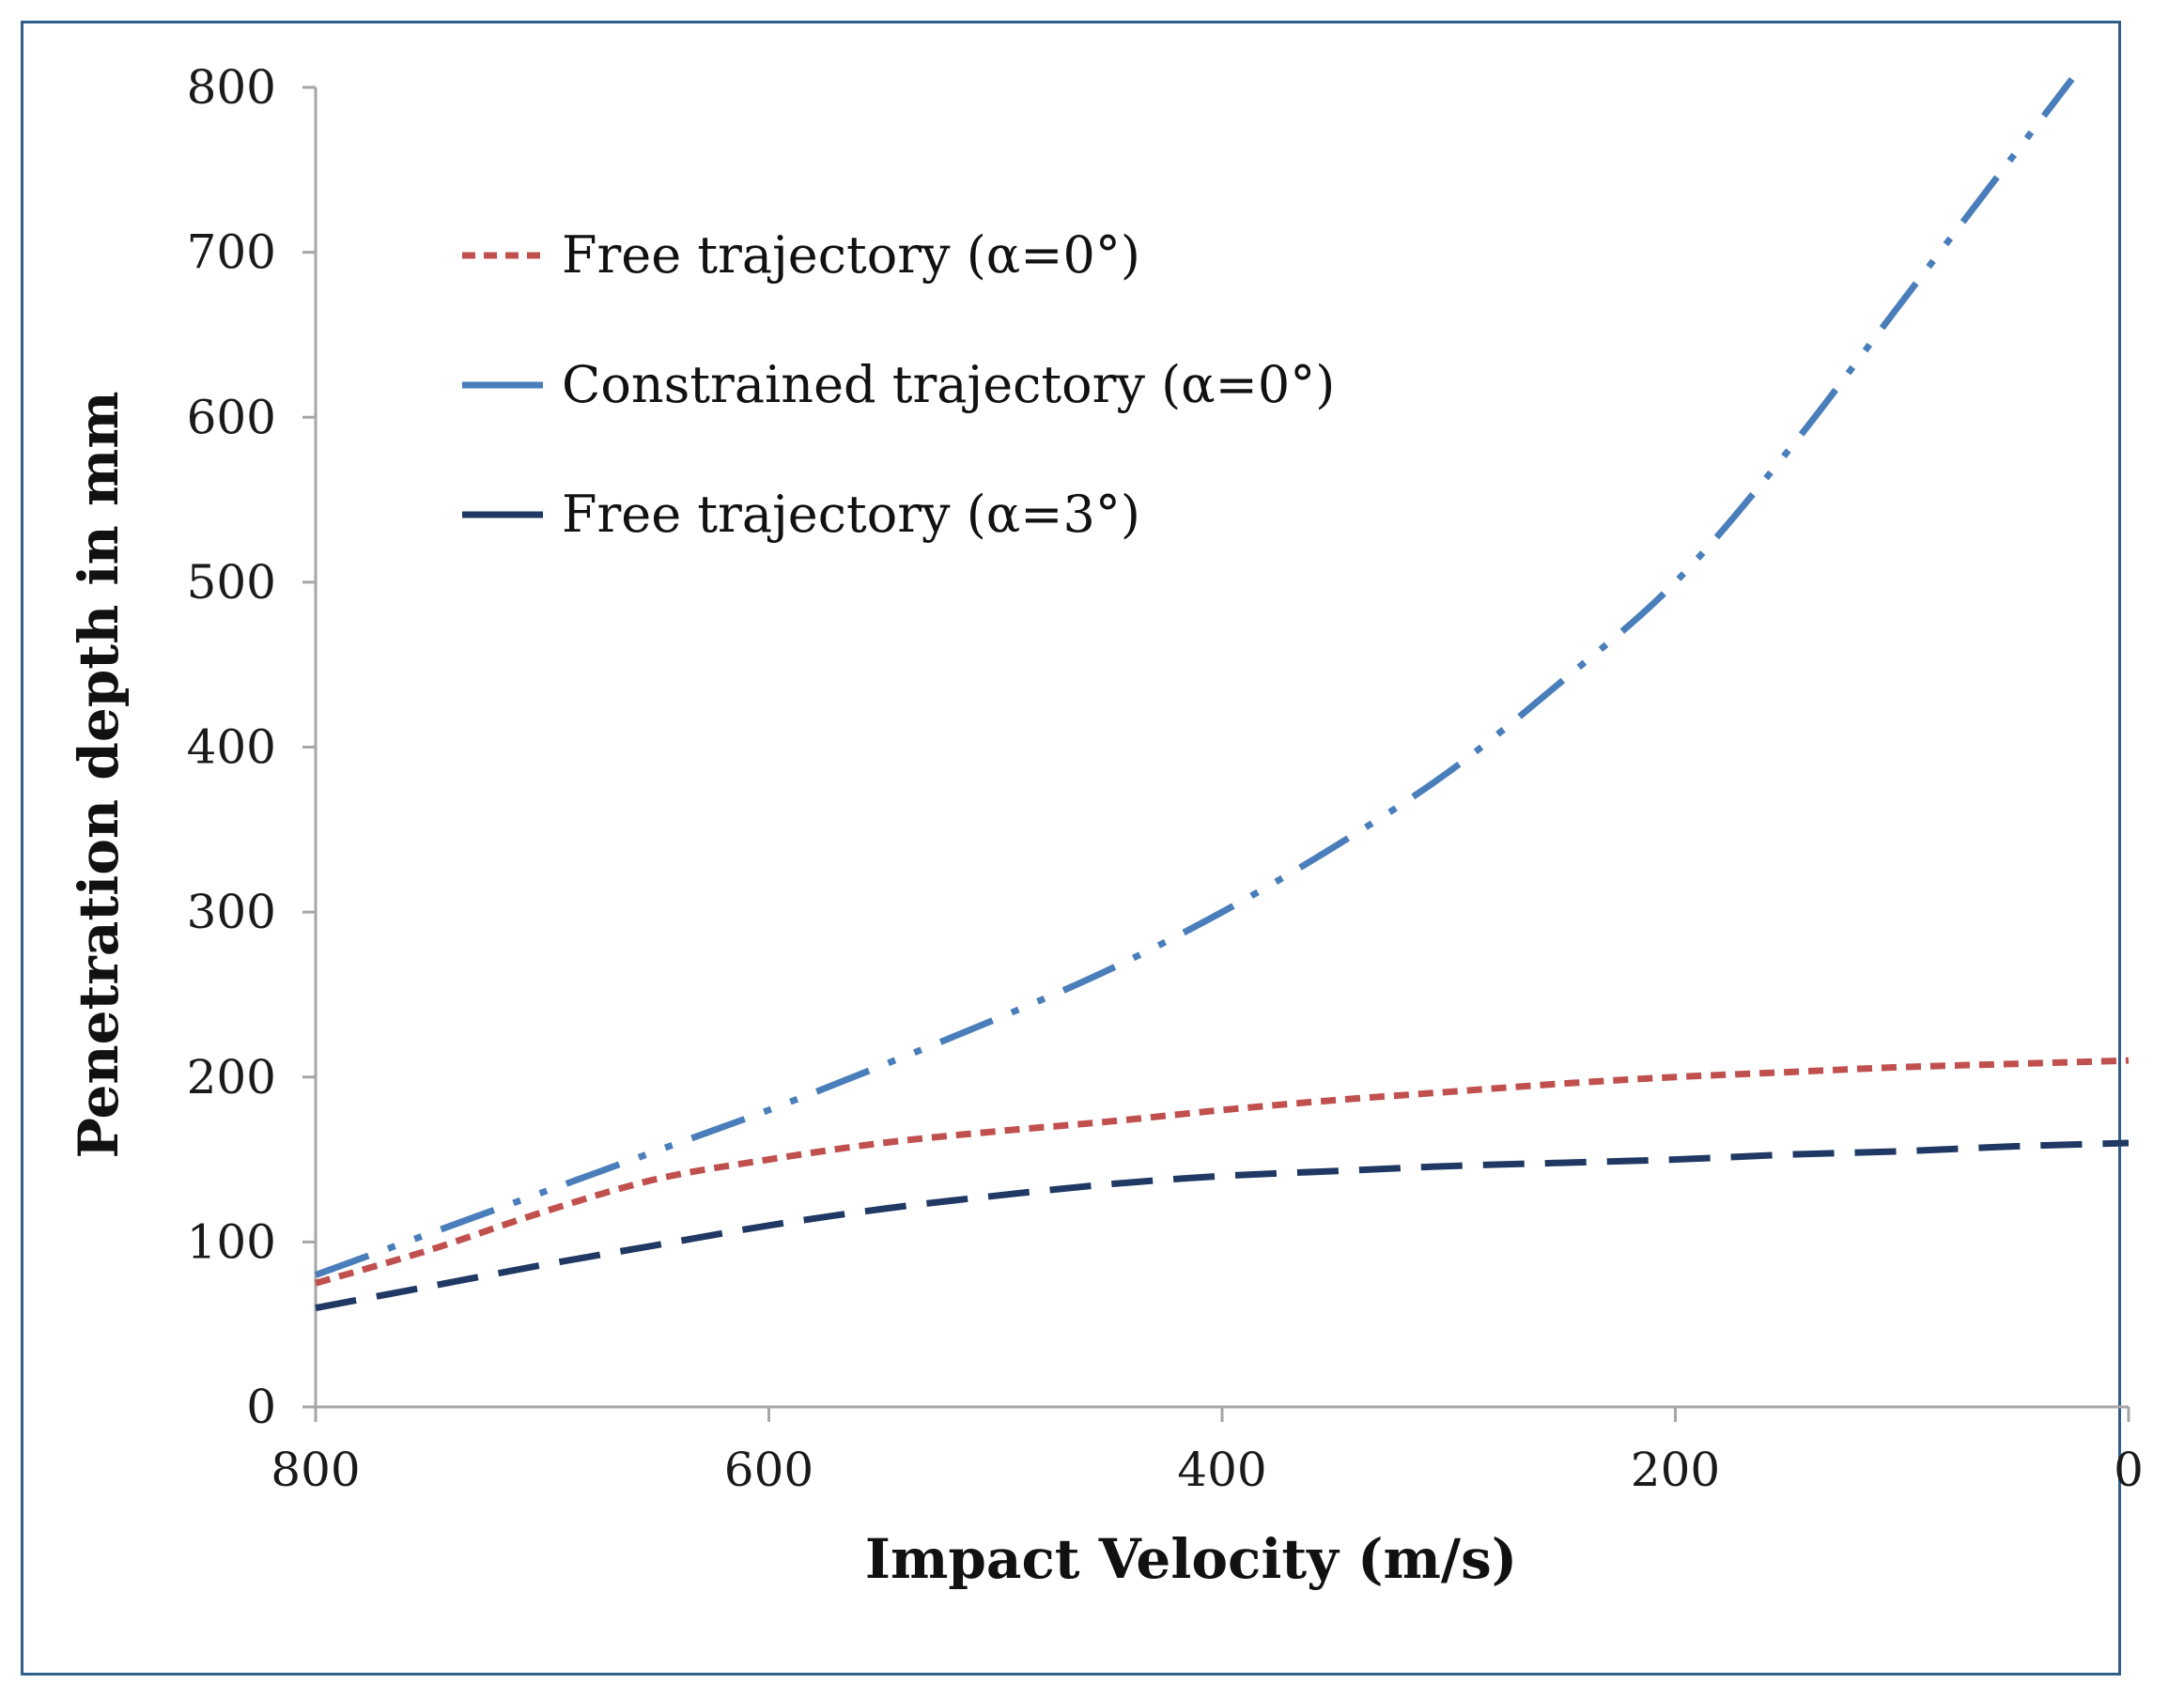 The height and width of the screenshot is (1699, 2184). Describe the element at coordinates (231, 1241) in the screenshot. I see `y-tick-label: 100` at that location.